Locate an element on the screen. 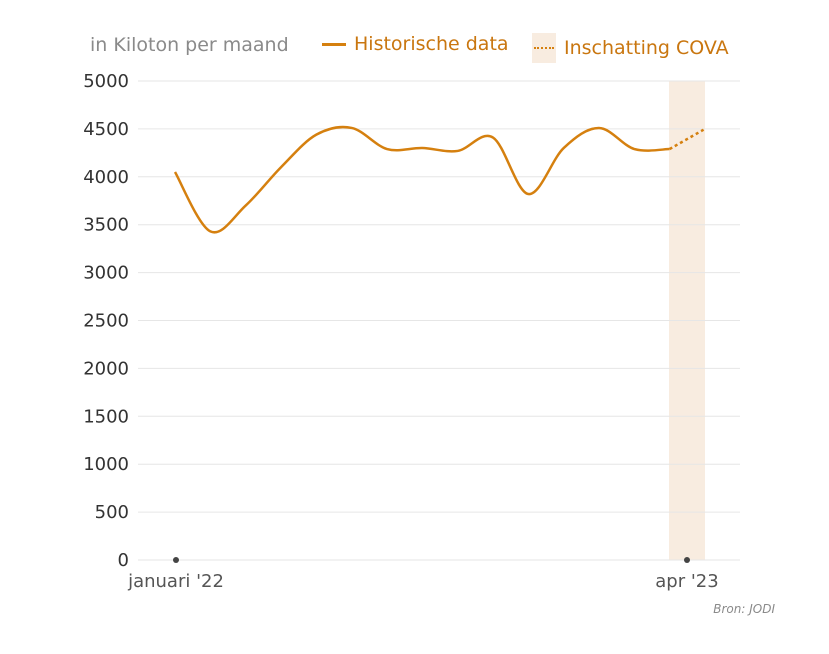 The height and width of the screenshot is (654, 829). x-tick-label: apr '23 is located at coordinates (686, 581).